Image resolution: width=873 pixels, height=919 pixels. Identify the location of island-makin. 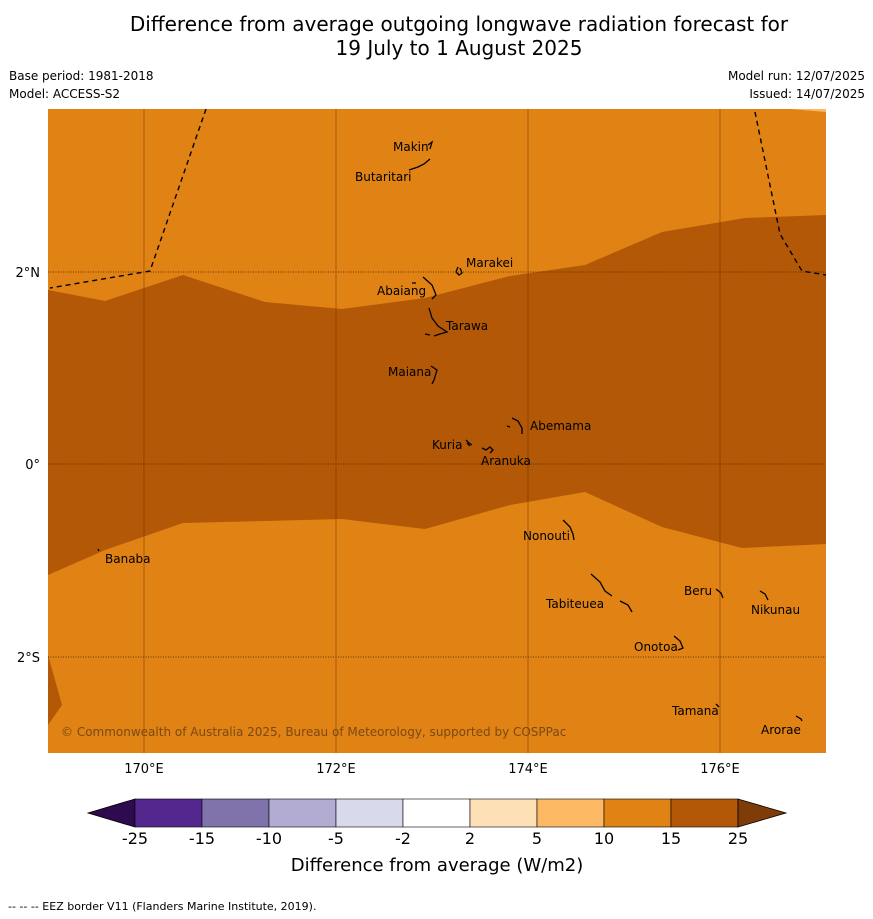
(430, 145).